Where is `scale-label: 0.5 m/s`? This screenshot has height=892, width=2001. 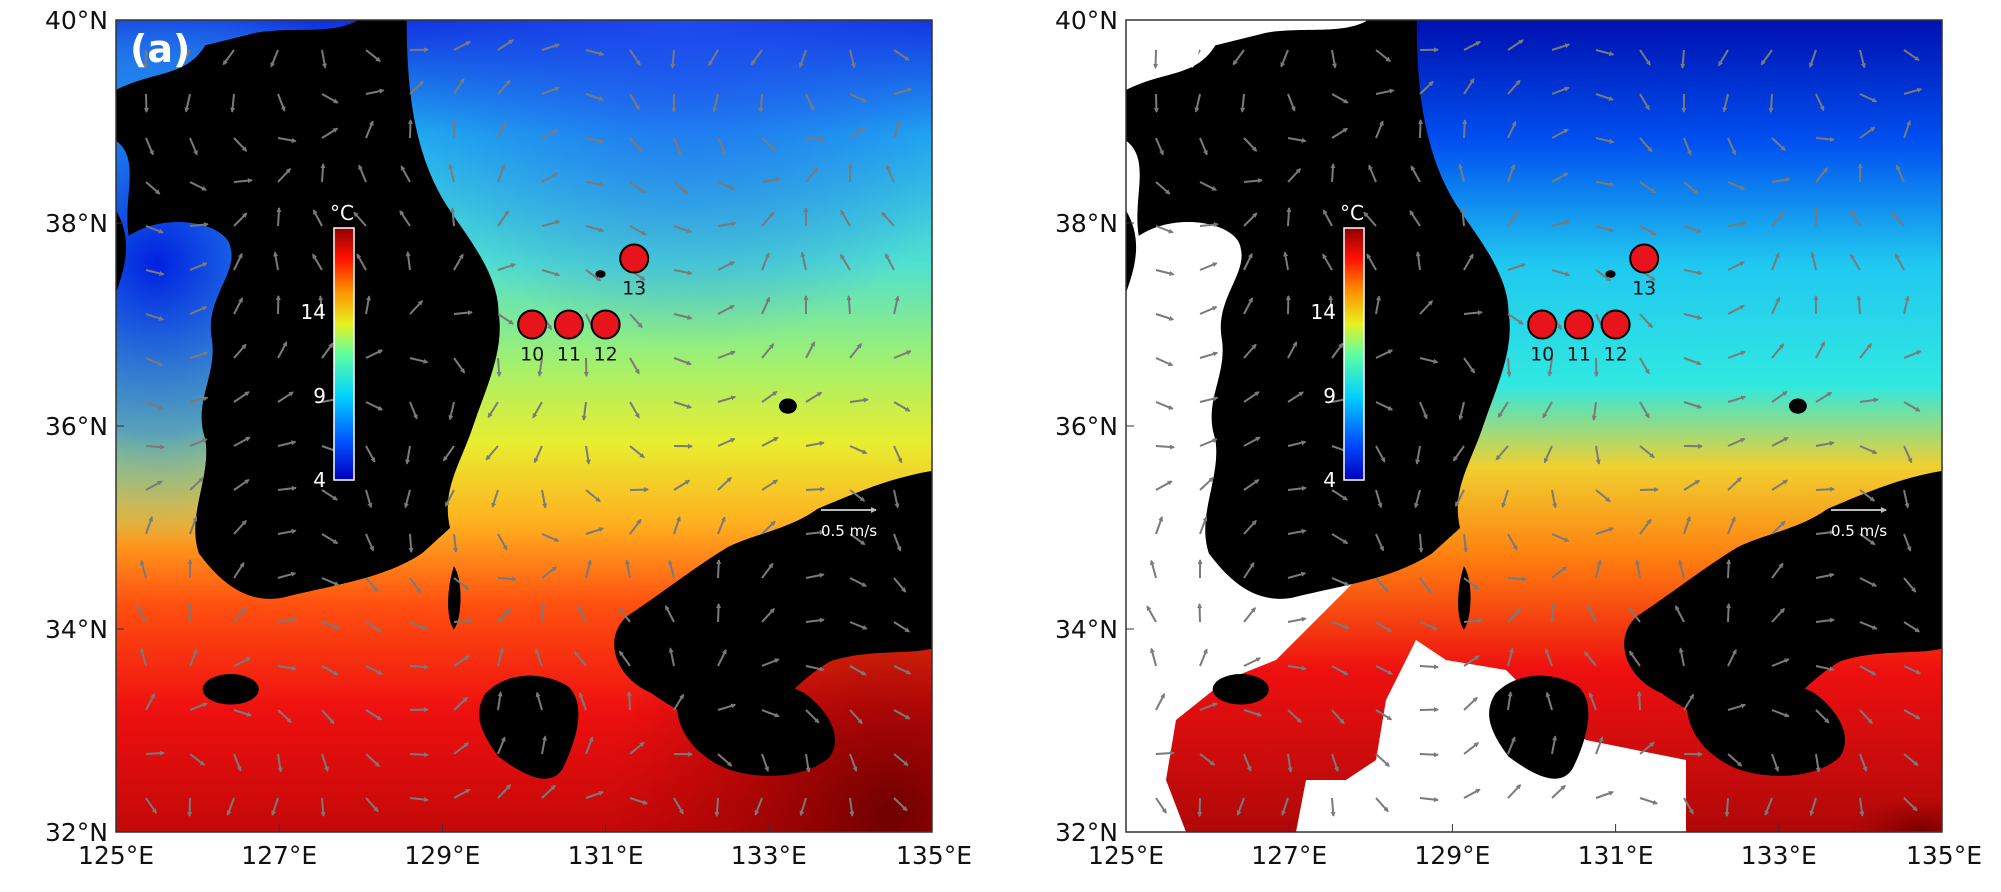 scale-label: 0.5 m/s is located at coordinates (849, 531).